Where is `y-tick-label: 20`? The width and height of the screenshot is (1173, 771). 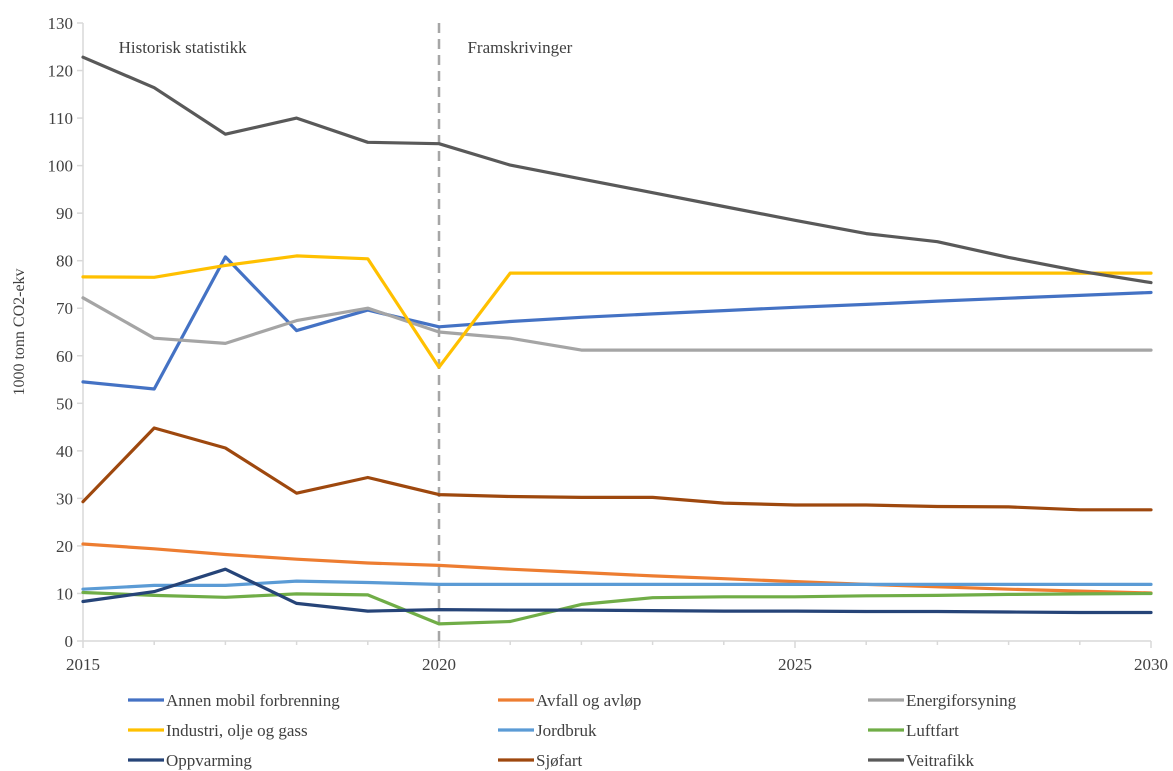 y-tick-label: 20 is located at coordinates (64, 546).